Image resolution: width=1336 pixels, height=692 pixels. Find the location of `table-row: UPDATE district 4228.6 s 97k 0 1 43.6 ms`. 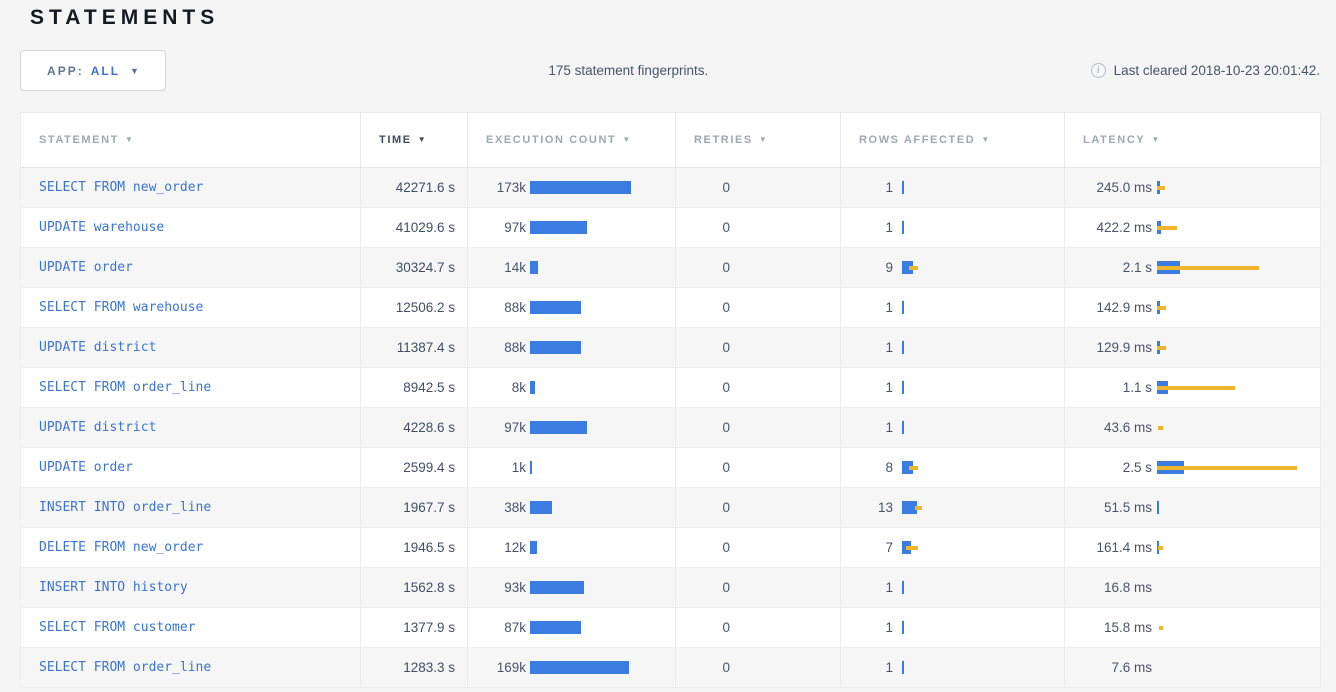

table-row: UPDATE district 4228.6 s 97k 0 1 43.6 ms is located at coordinates (671, 428).